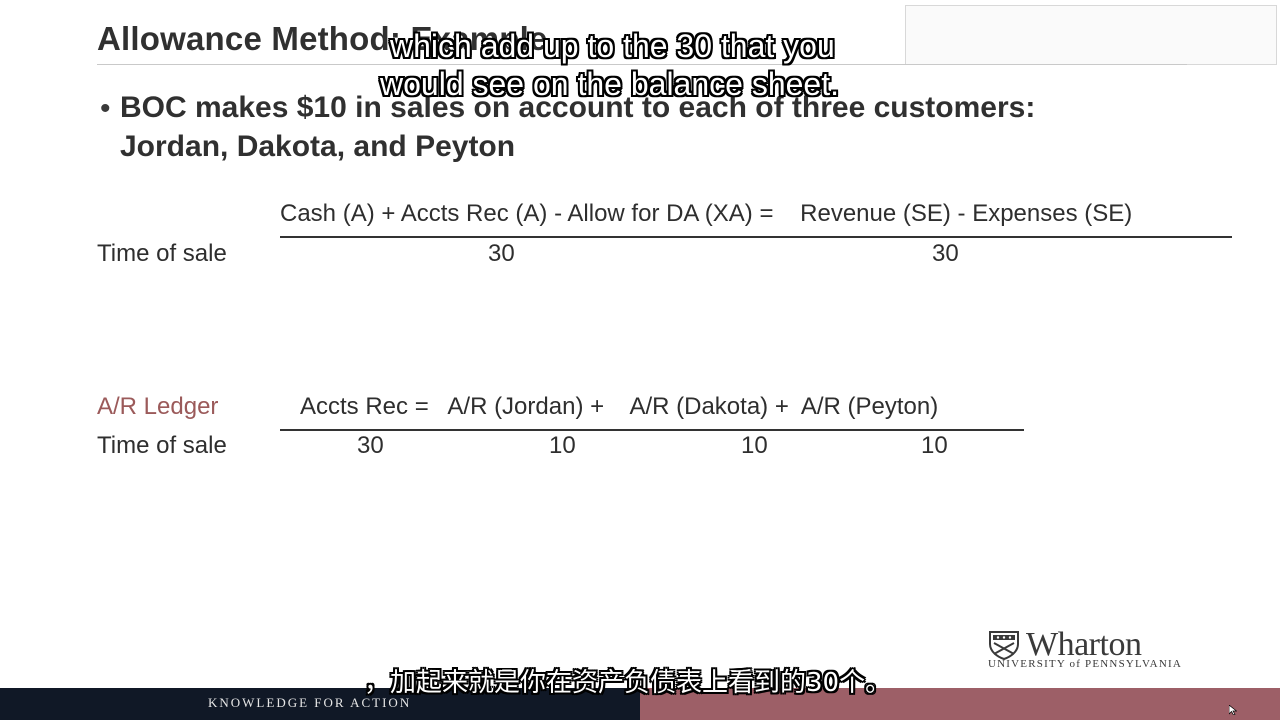 This screenshot has width=1280, height=720. What do you see at coordinates (609, 84) in the screenshot?
I see `subtitle-english-line-2: would see on the balance sheet.` at bounding box center [609, 84].